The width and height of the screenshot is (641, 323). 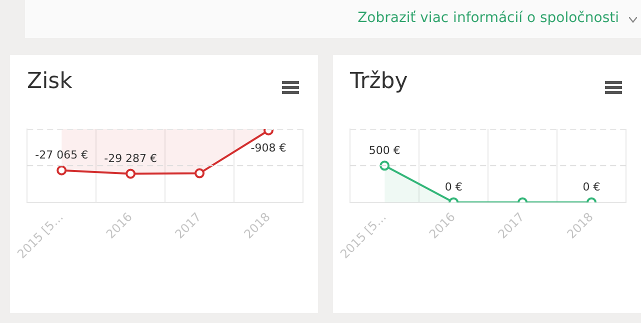 I want to click on data-label: -29 287 €, so click(x=131, y=159).